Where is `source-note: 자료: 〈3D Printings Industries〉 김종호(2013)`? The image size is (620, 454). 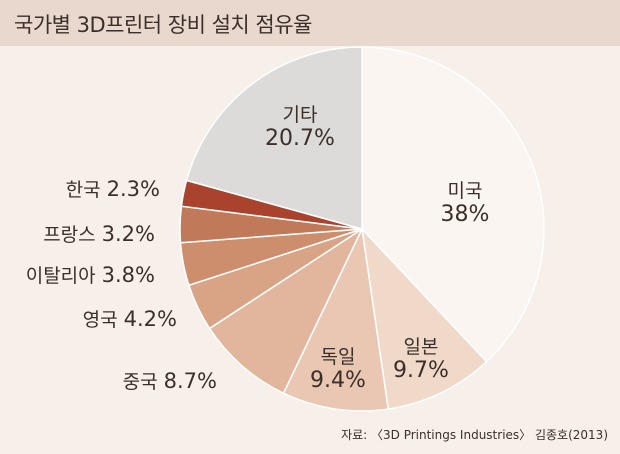 source-note: 자료: 〈3D Printings Industries〉 김종호(2013) is located at coordinates (474, 435).